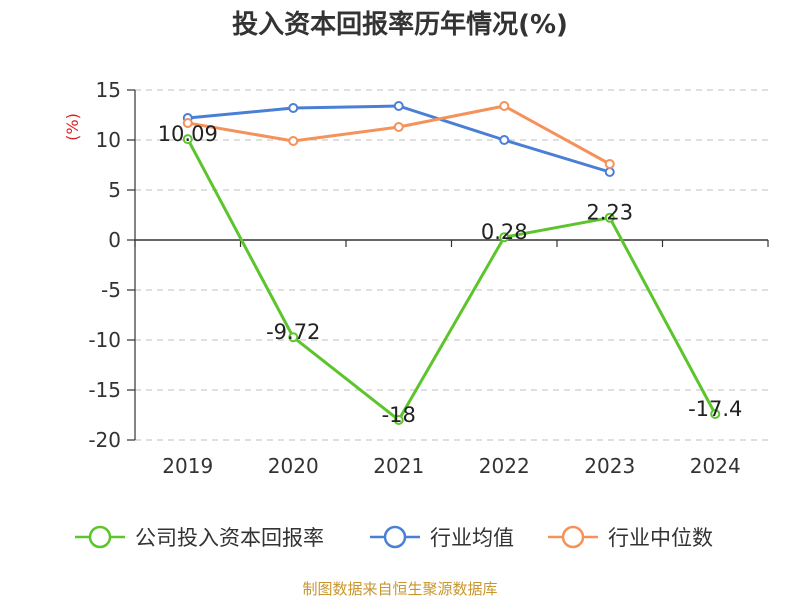  I want to click on source-note: 制图数据来自恒生聚源数据库, so click(400, 589).